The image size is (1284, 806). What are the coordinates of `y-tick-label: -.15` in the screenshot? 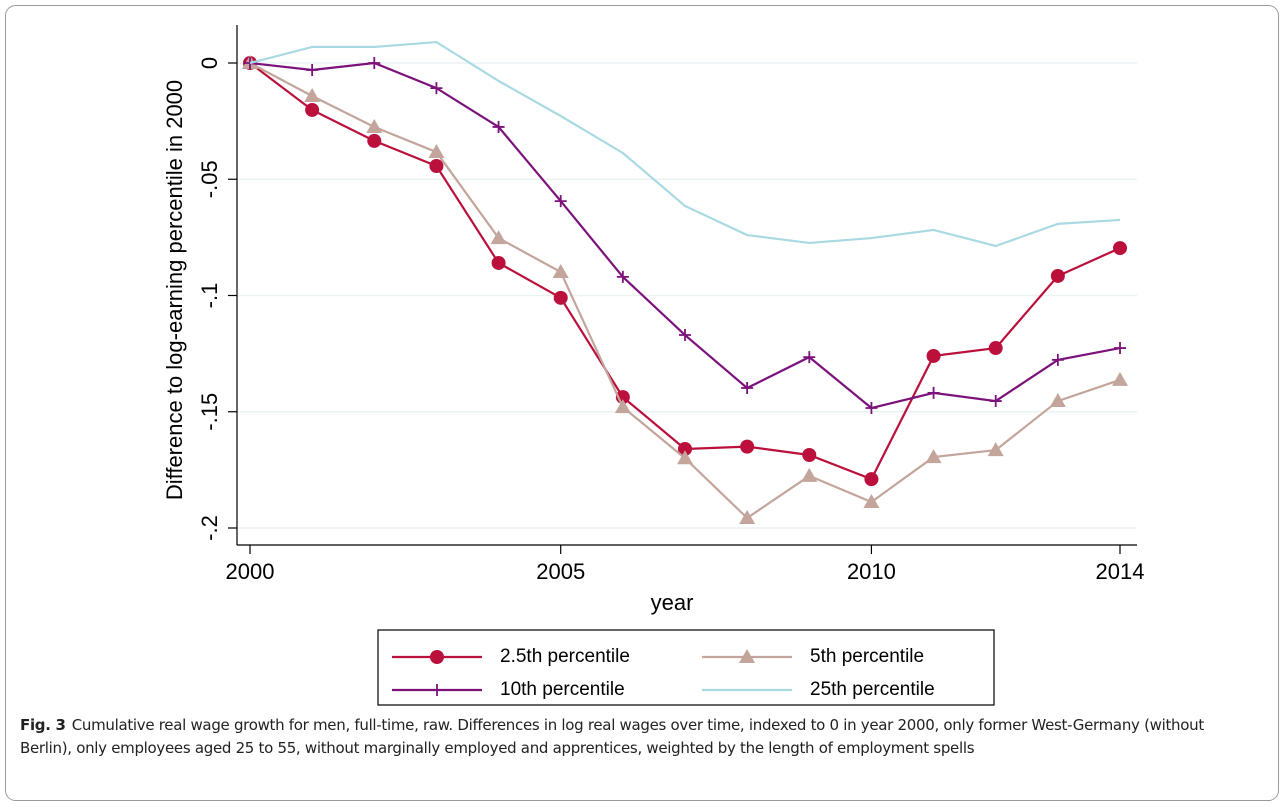 It's located at (209, 412).